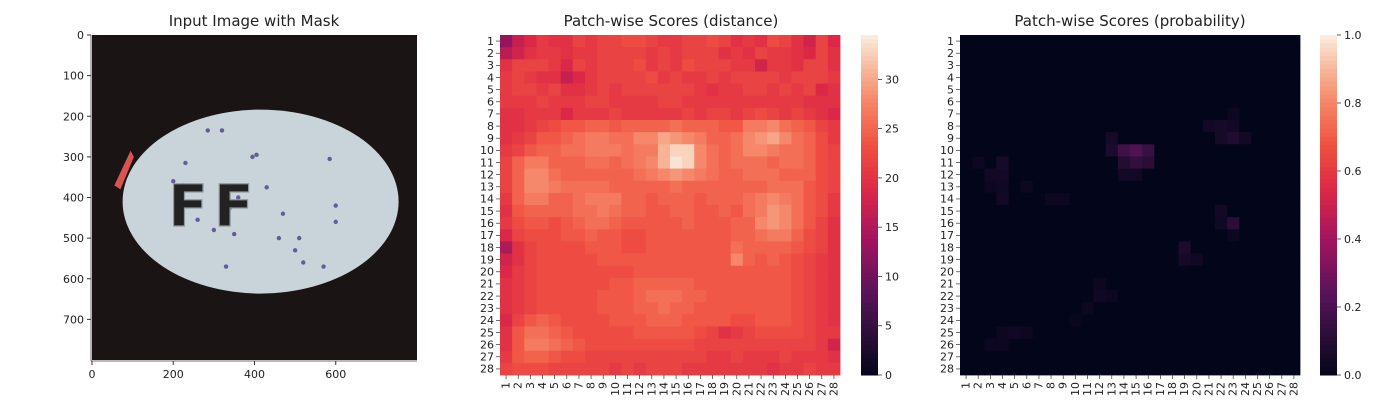 This screenshot has width=1400, height=400. I want to click on x-tick-label: 6, so click(1026, 385).